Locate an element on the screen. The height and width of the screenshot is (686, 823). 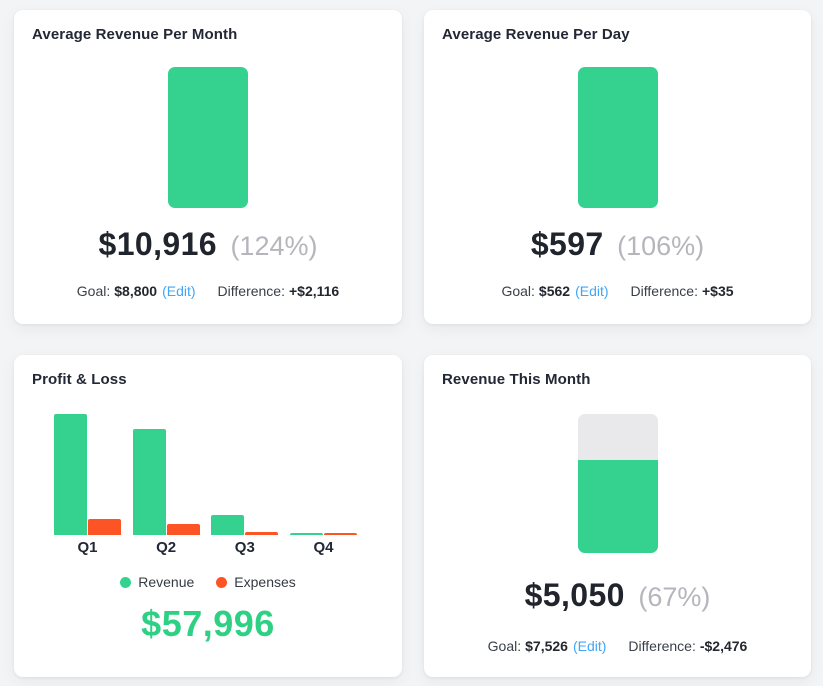
revenue-month-gauge is located at coordinates (208, 137).